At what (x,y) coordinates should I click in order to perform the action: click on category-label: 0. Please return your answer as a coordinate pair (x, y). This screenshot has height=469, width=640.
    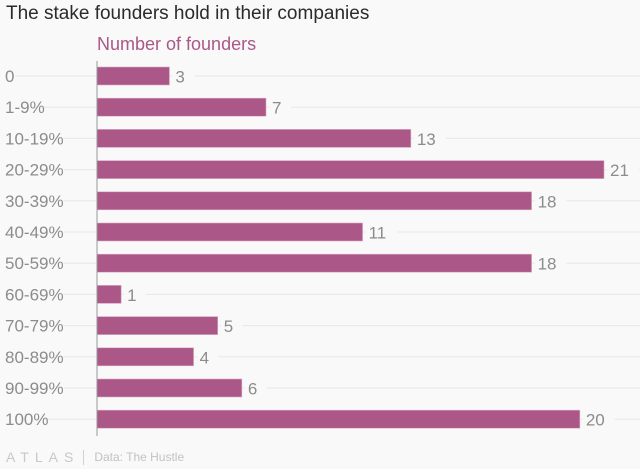
    Looking at the image, I should click on (9, 76).